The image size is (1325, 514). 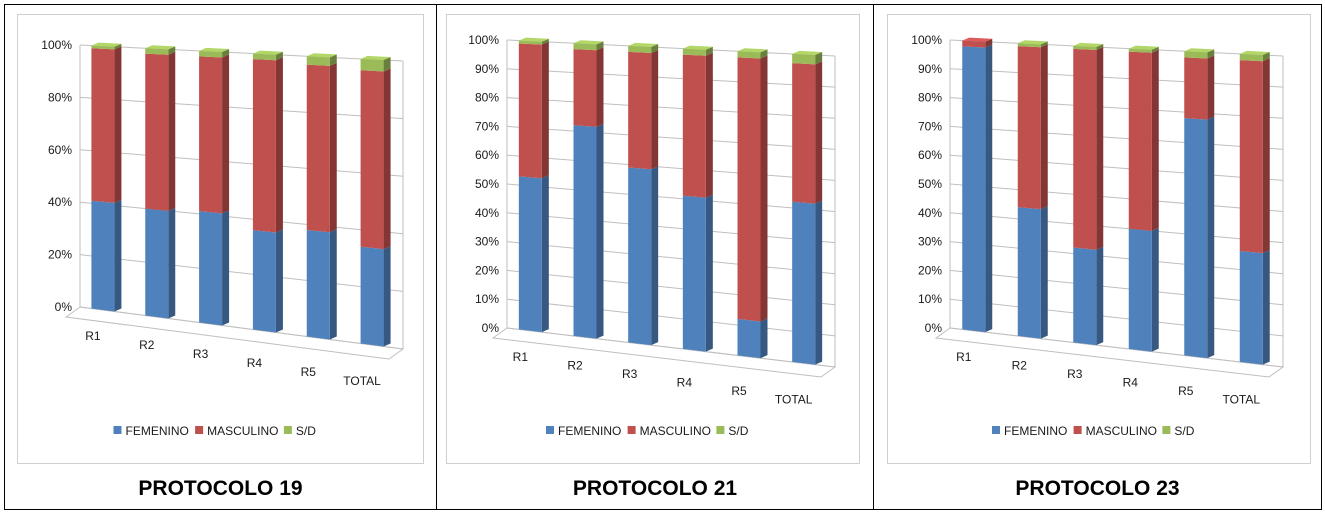 I want to click on bar-segment-r5-sd, so click(x=752, y=53).